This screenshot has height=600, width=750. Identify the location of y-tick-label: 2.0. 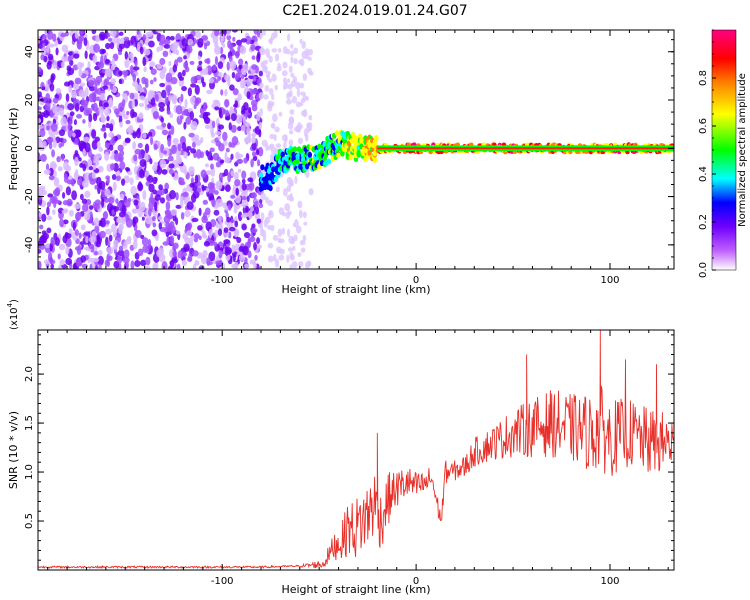
(29, 374).